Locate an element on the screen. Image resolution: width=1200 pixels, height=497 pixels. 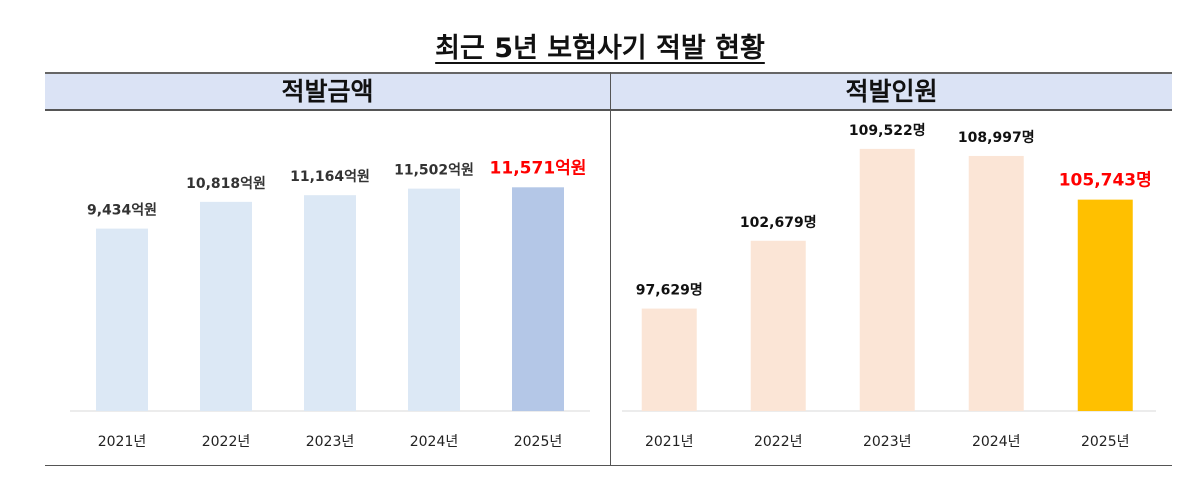
figure-title: 최근 5년 보험사기 적발 현황 is located at coordinates (600, 45).